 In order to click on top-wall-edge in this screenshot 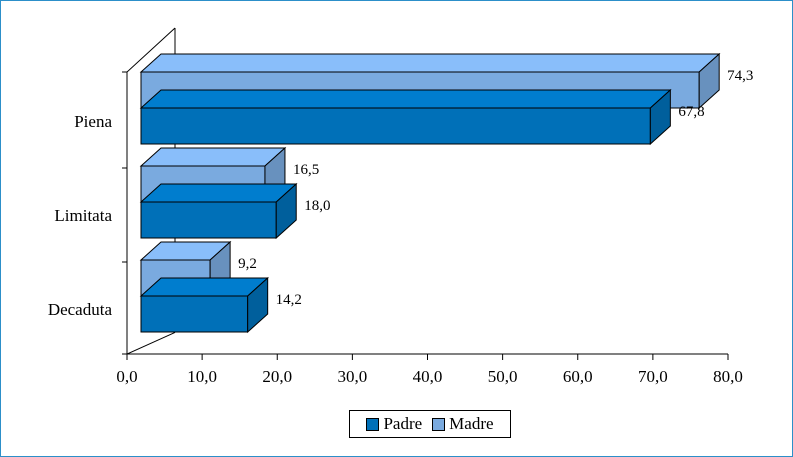, I will do `click(151, 50)`.